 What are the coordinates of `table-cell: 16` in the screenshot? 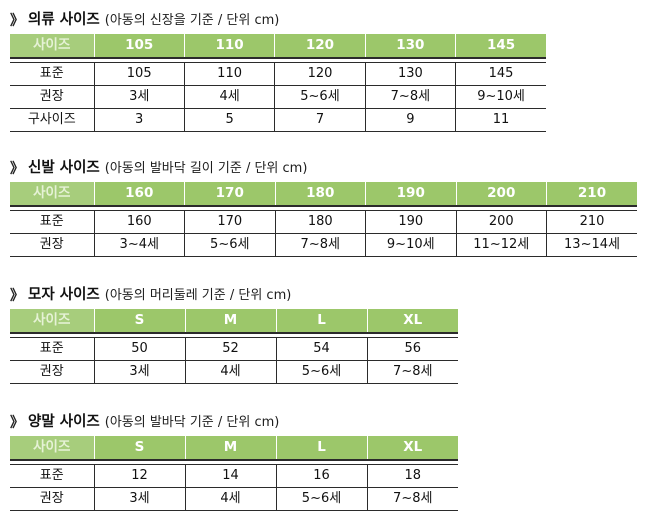 It's located at (322, 476).